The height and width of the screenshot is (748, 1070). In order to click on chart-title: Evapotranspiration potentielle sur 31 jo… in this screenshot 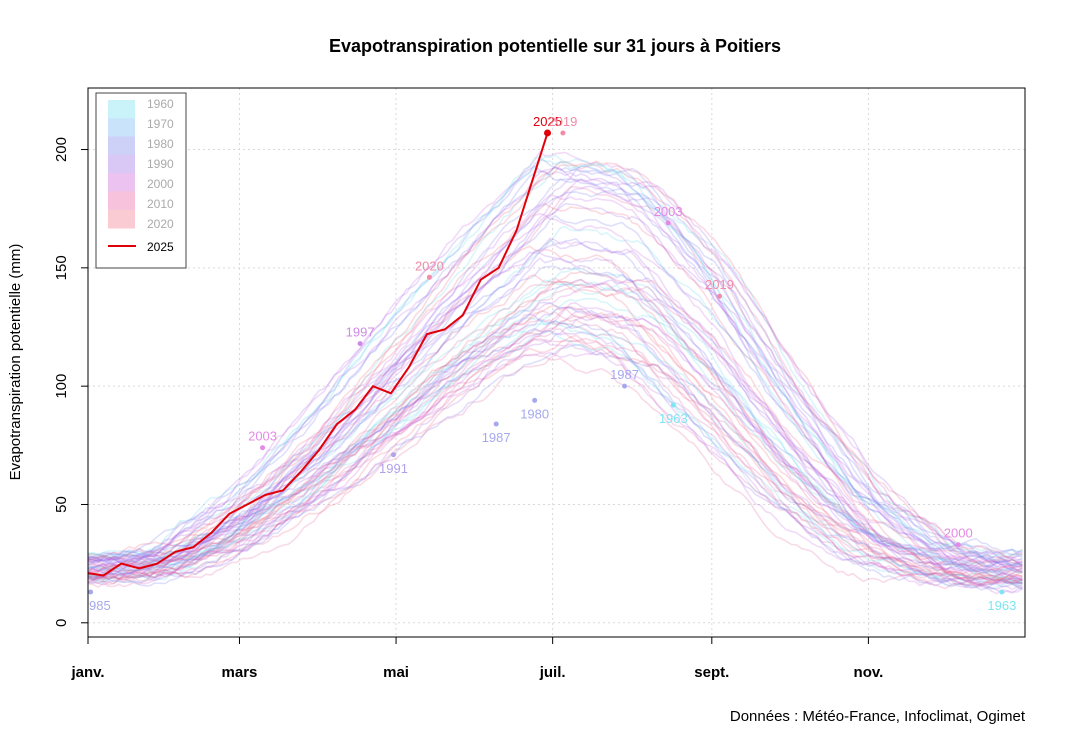, I will do `click(555, 46)`.